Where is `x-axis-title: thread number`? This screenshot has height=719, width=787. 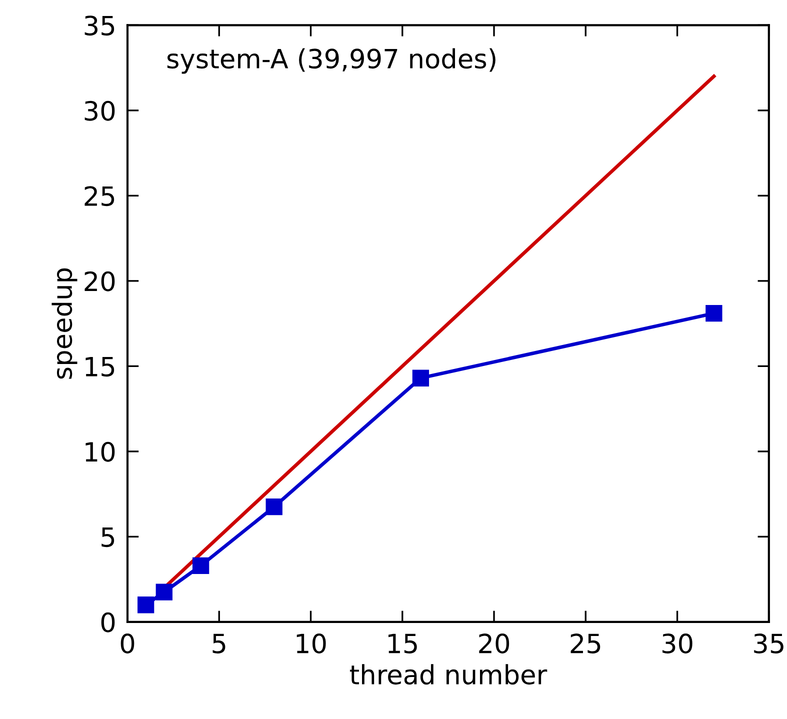 x-axis-title: thread number is located at coordinates (449, 674).